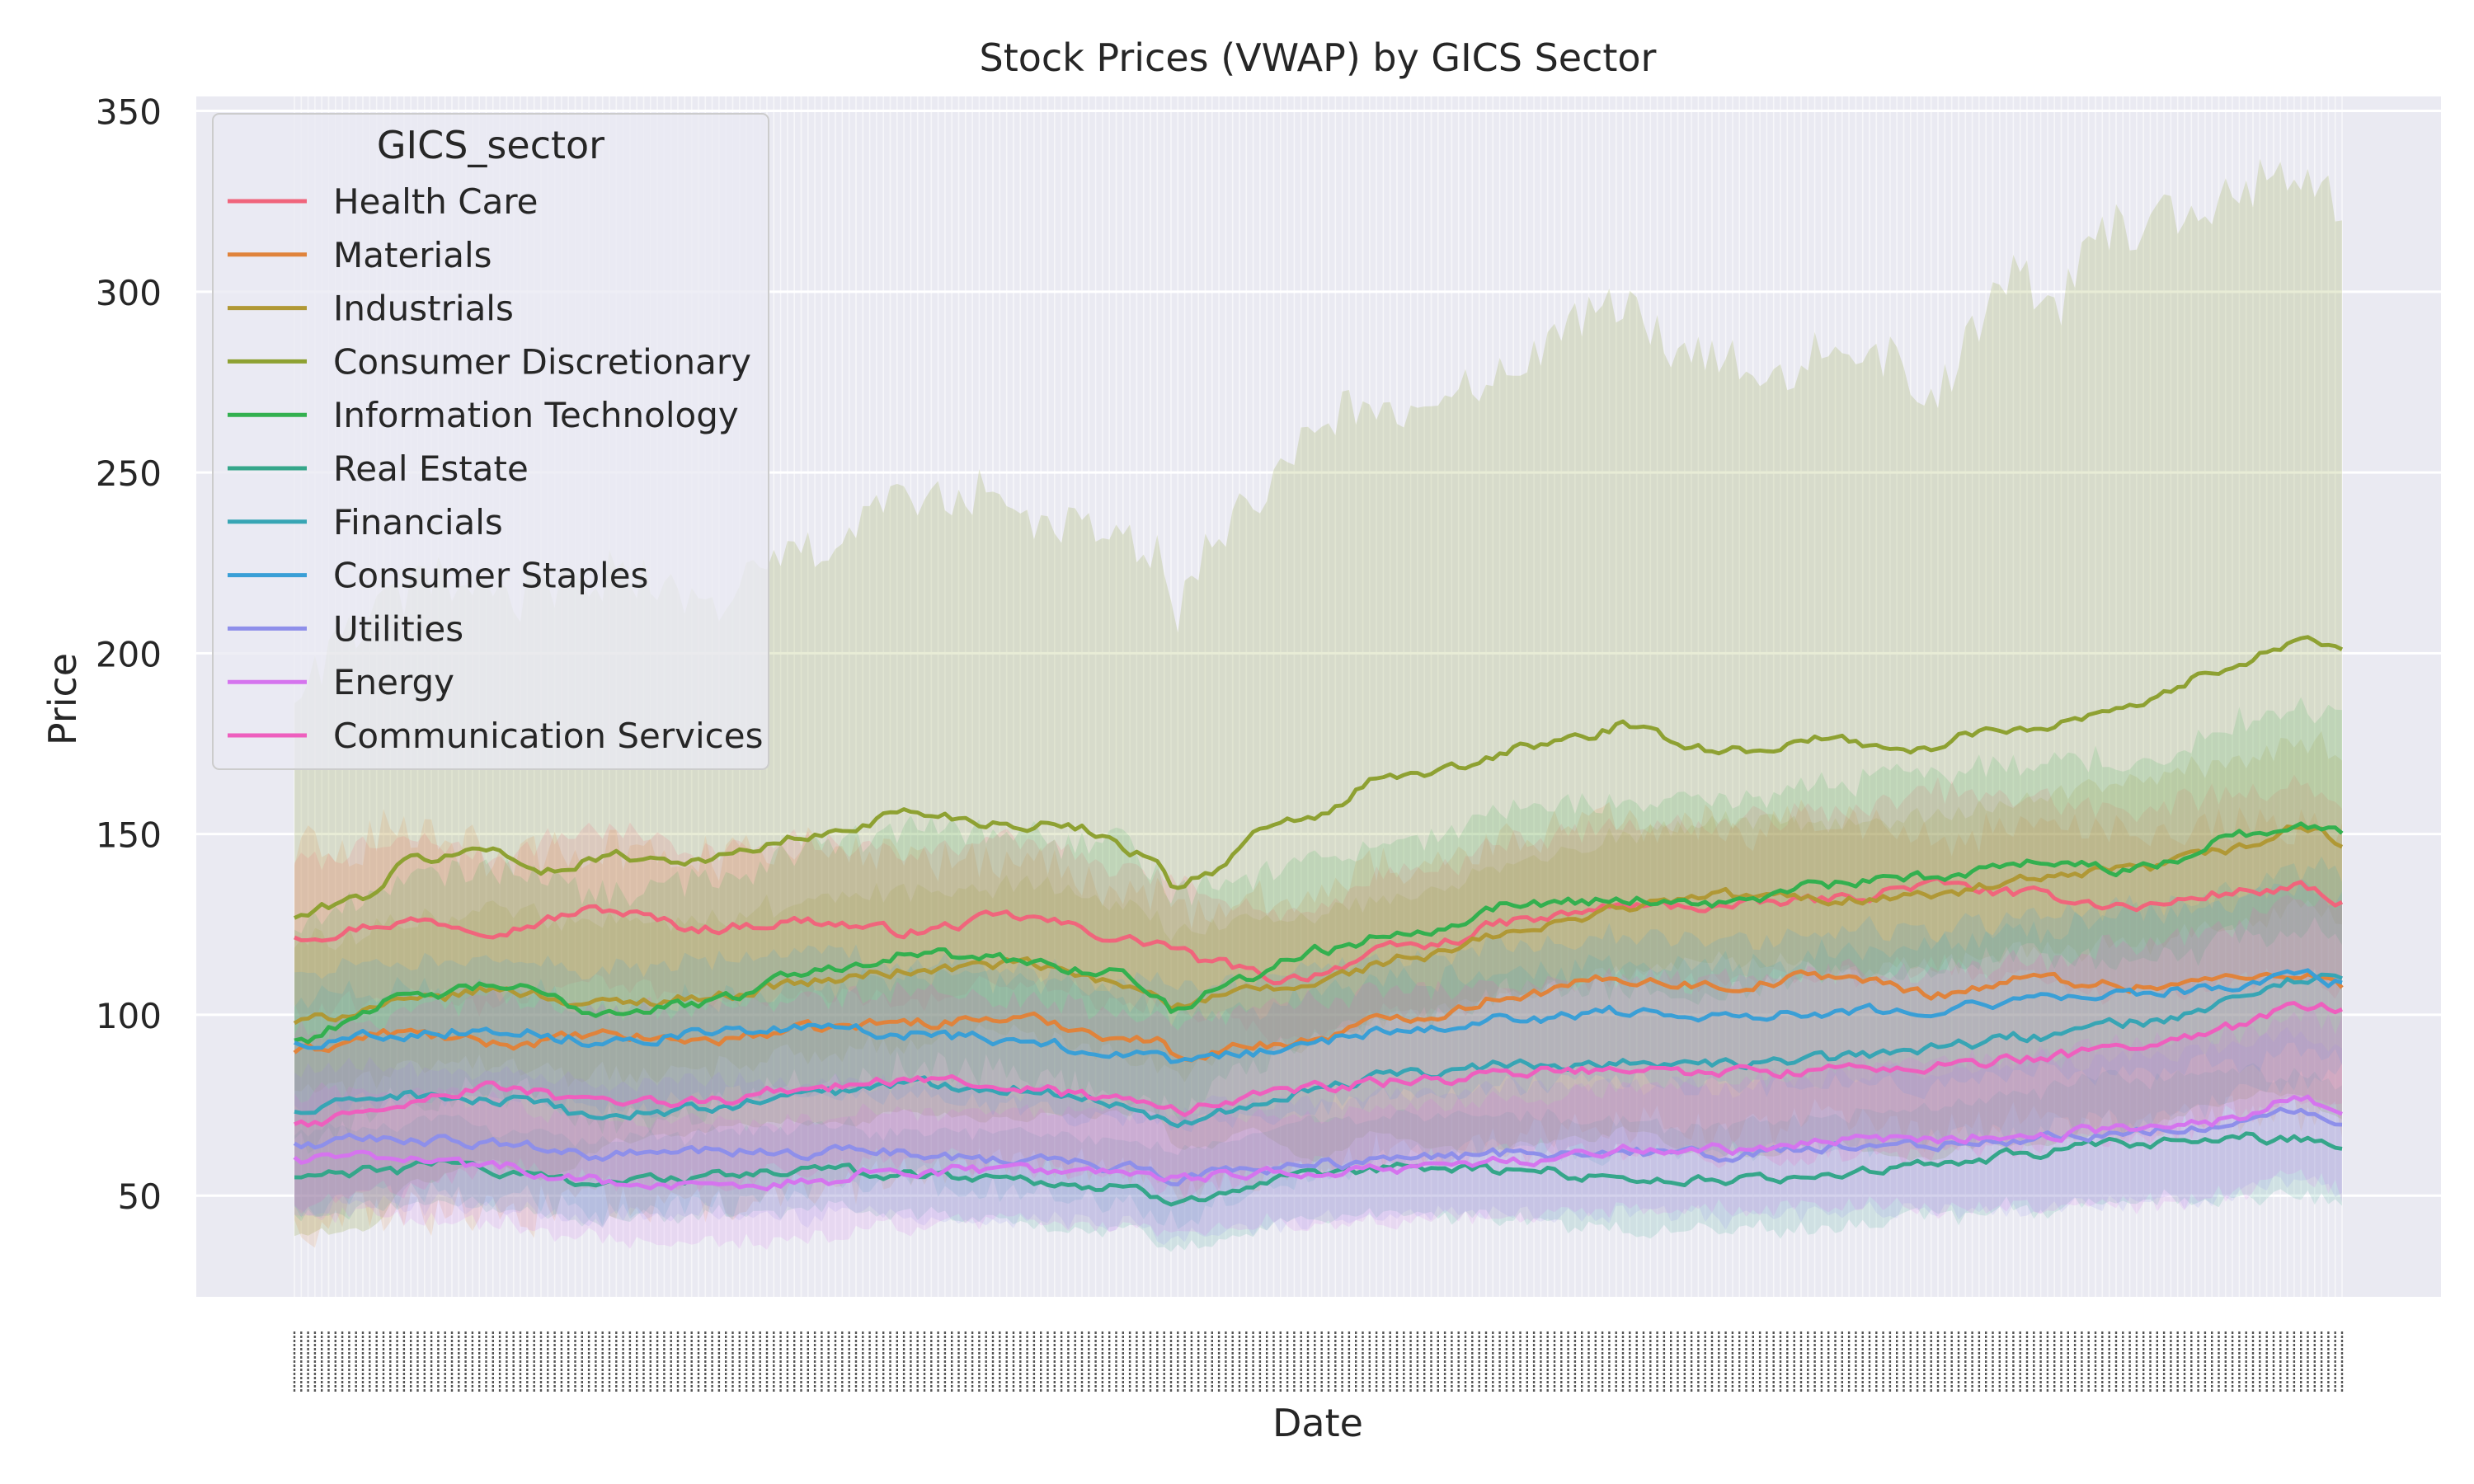 This screenshot has width=2474, height=1484. I want to click on legend-label: Consumer Staples, so click(490, 576).